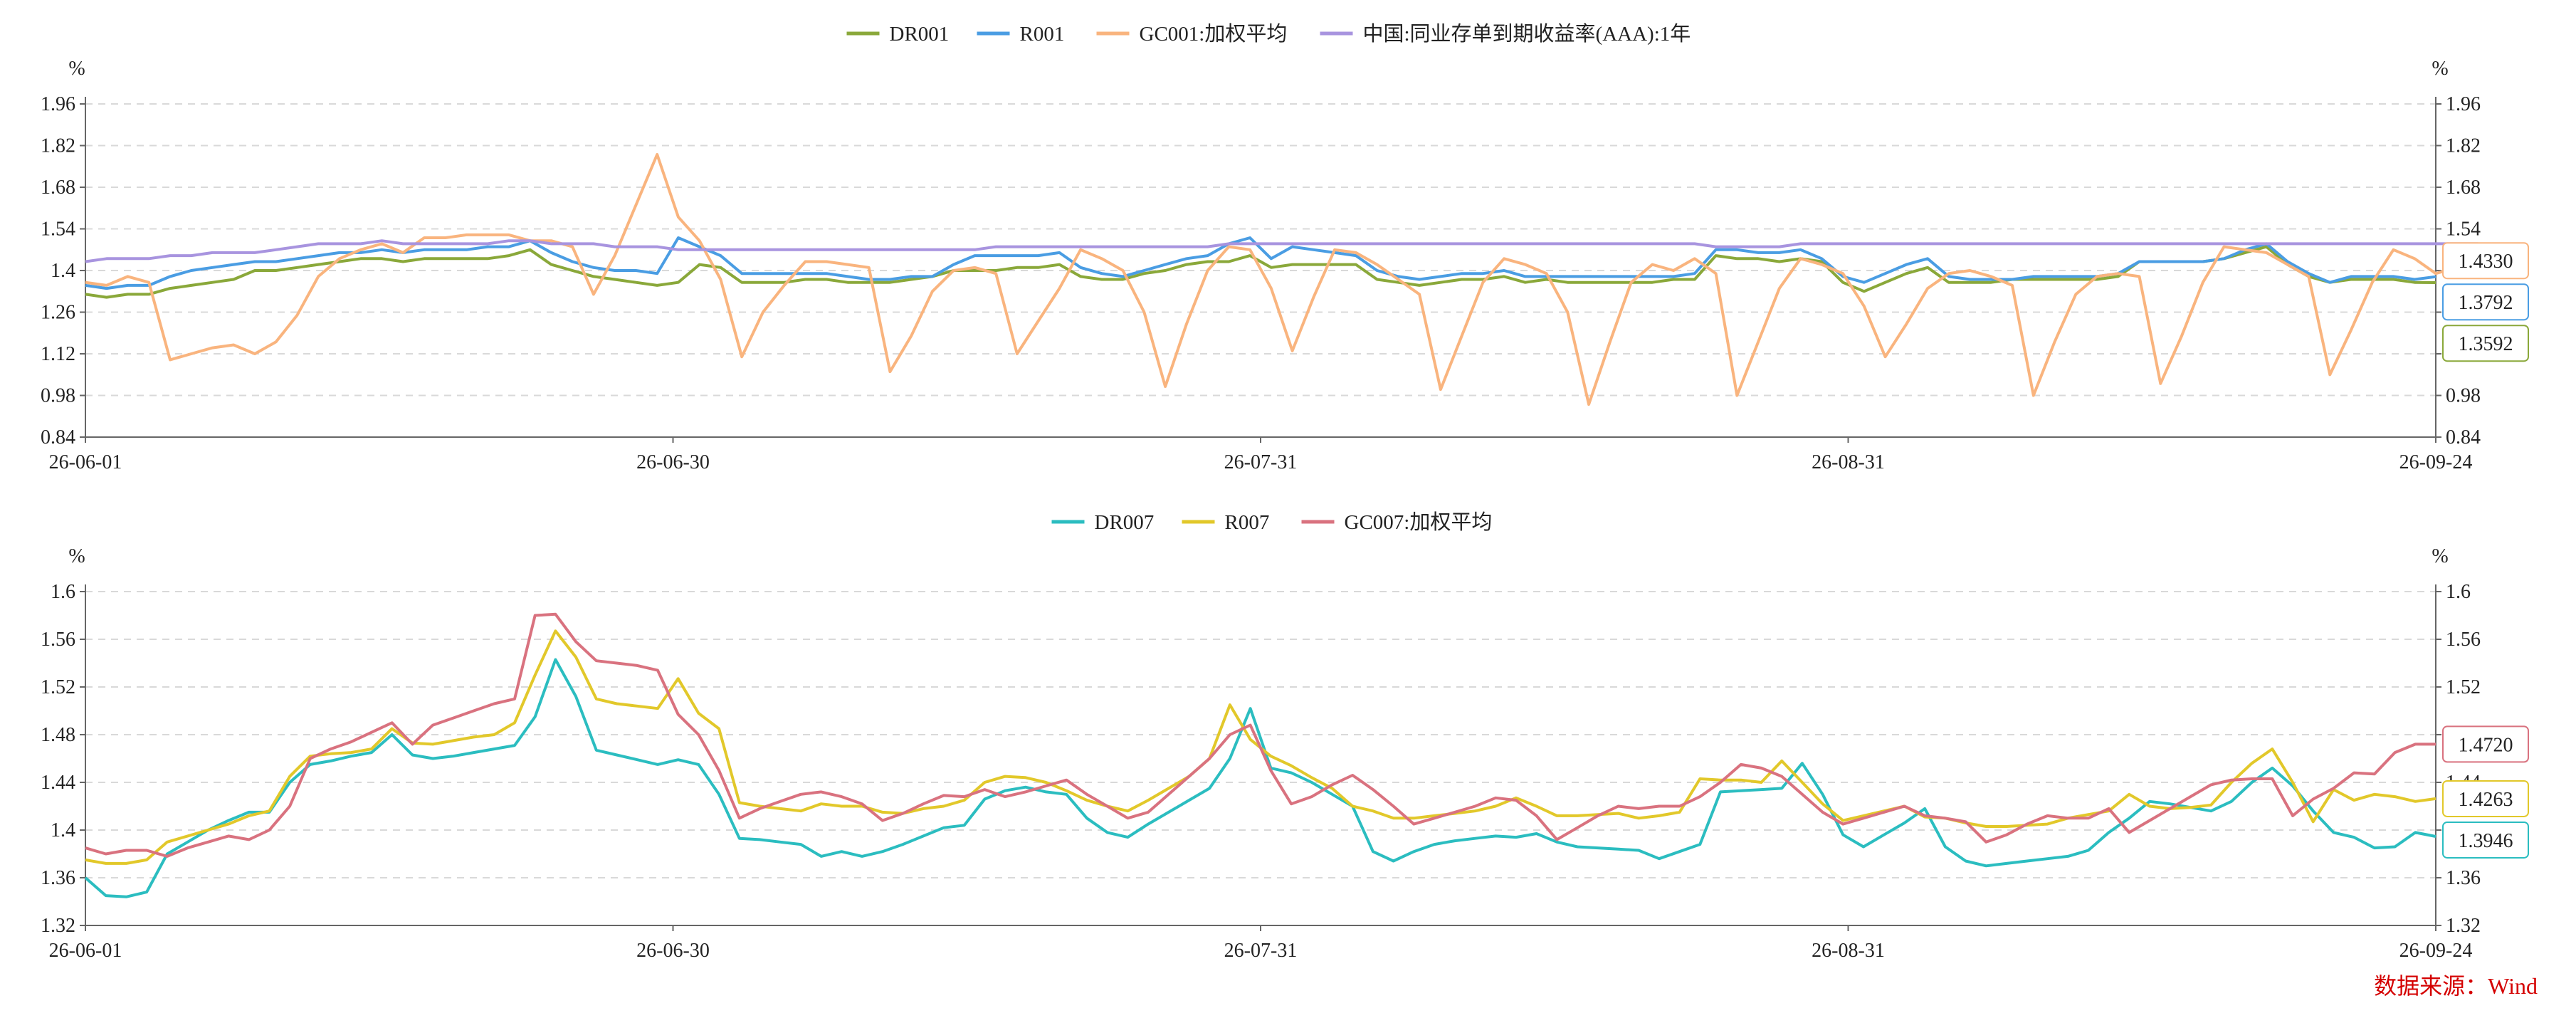  What do you see at coordinates (920, 34) in the screenshot?
I see `legend-label: DR001` at bounding box center [920, 34].